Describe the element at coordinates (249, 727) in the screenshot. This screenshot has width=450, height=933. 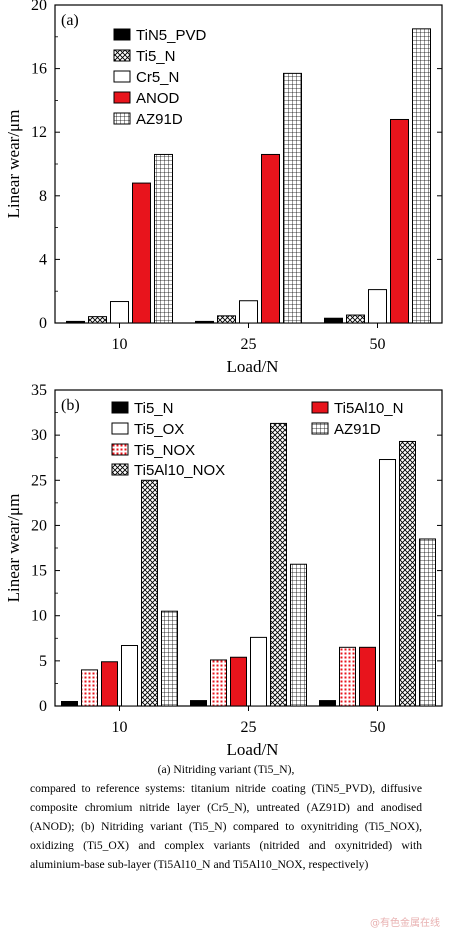
I see `panel-b-x-tick-label: 25` at that location.